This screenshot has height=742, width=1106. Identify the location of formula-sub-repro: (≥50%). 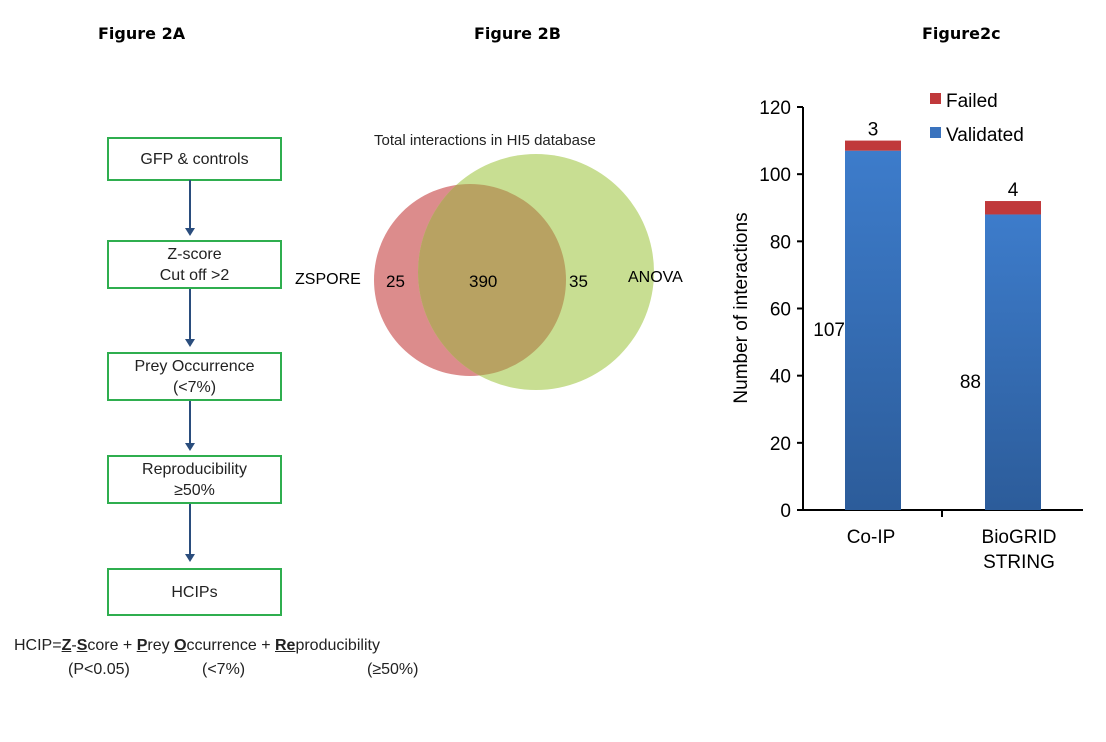
(393, 669).